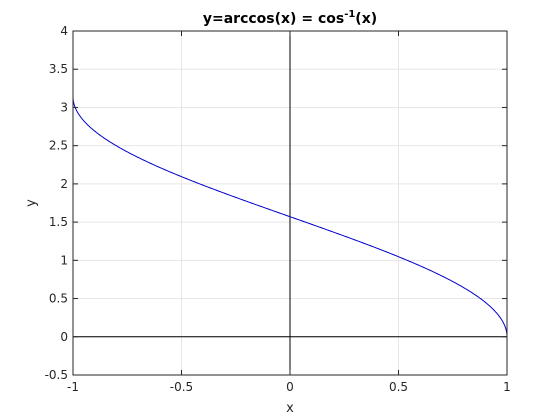 This screenshot has height=420, width=560. I want to click on y-tick-label: 0.5, so click(58, 299).